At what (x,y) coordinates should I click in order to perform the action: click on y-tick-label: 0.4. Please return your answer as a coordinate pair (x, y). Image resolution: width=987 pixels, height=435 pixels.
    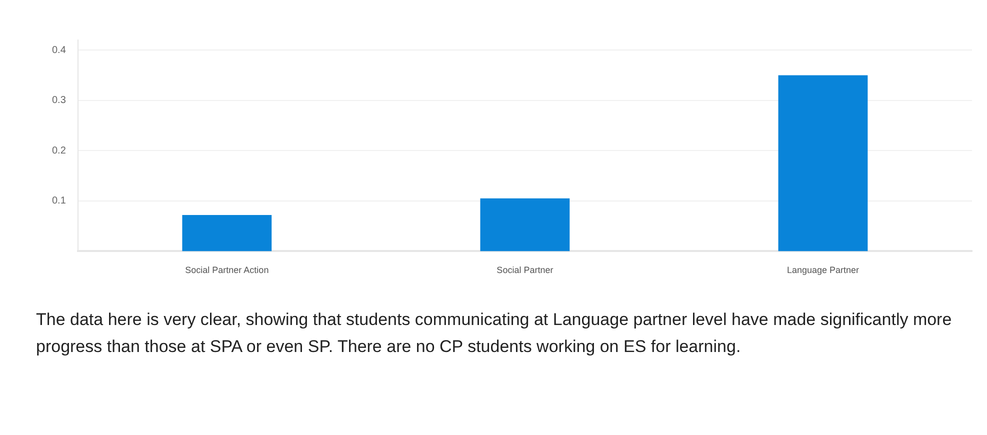
    Looking at the image, I should click on (59, 50).